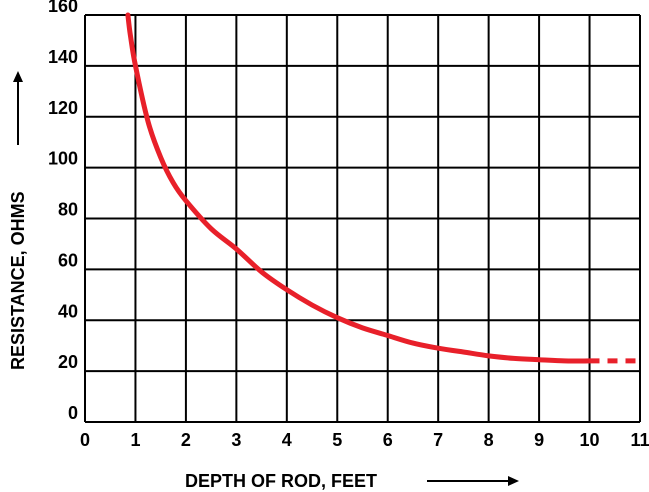  Describe the element at coordinates (473, 481) in the screenshot. I see `x-axis-arrow` at that location.